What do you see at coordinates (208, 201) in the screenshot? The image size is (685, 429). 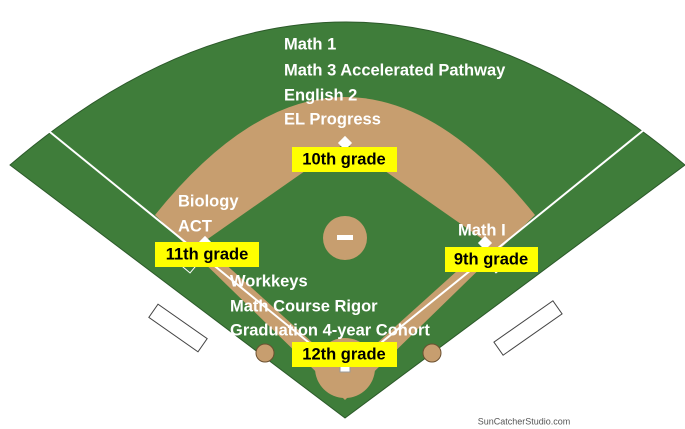 I see `item: Biology` at bounding box center [208, 201].